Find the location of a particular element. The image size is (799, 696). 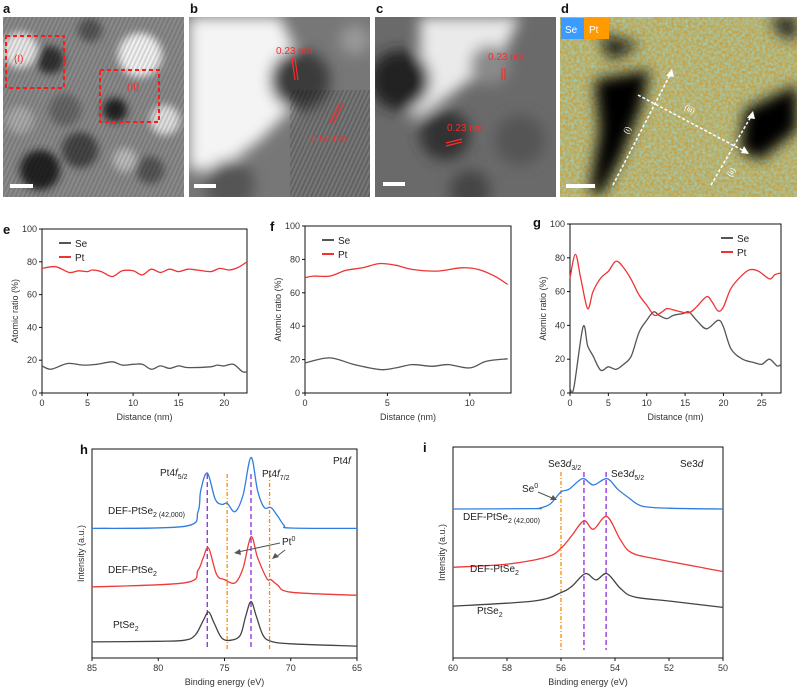

legend-label-se: Se is located at coordinates (571, 30).